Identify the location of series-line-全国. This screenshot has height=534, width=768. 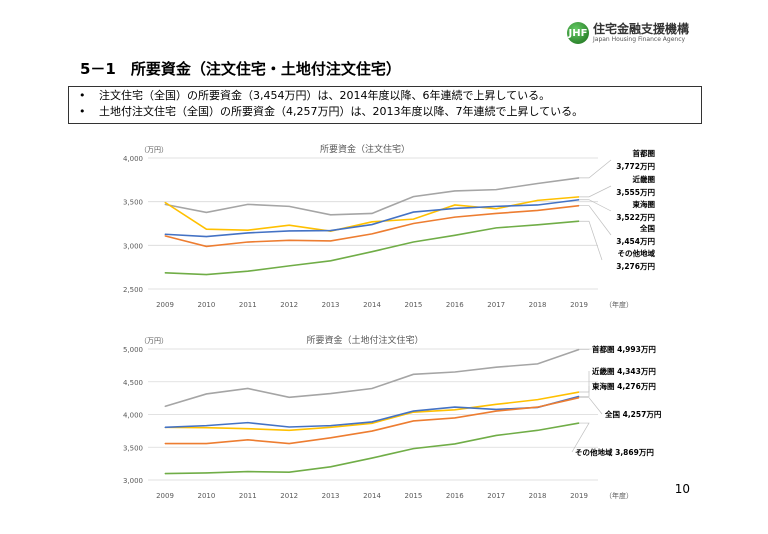
(372, 420).